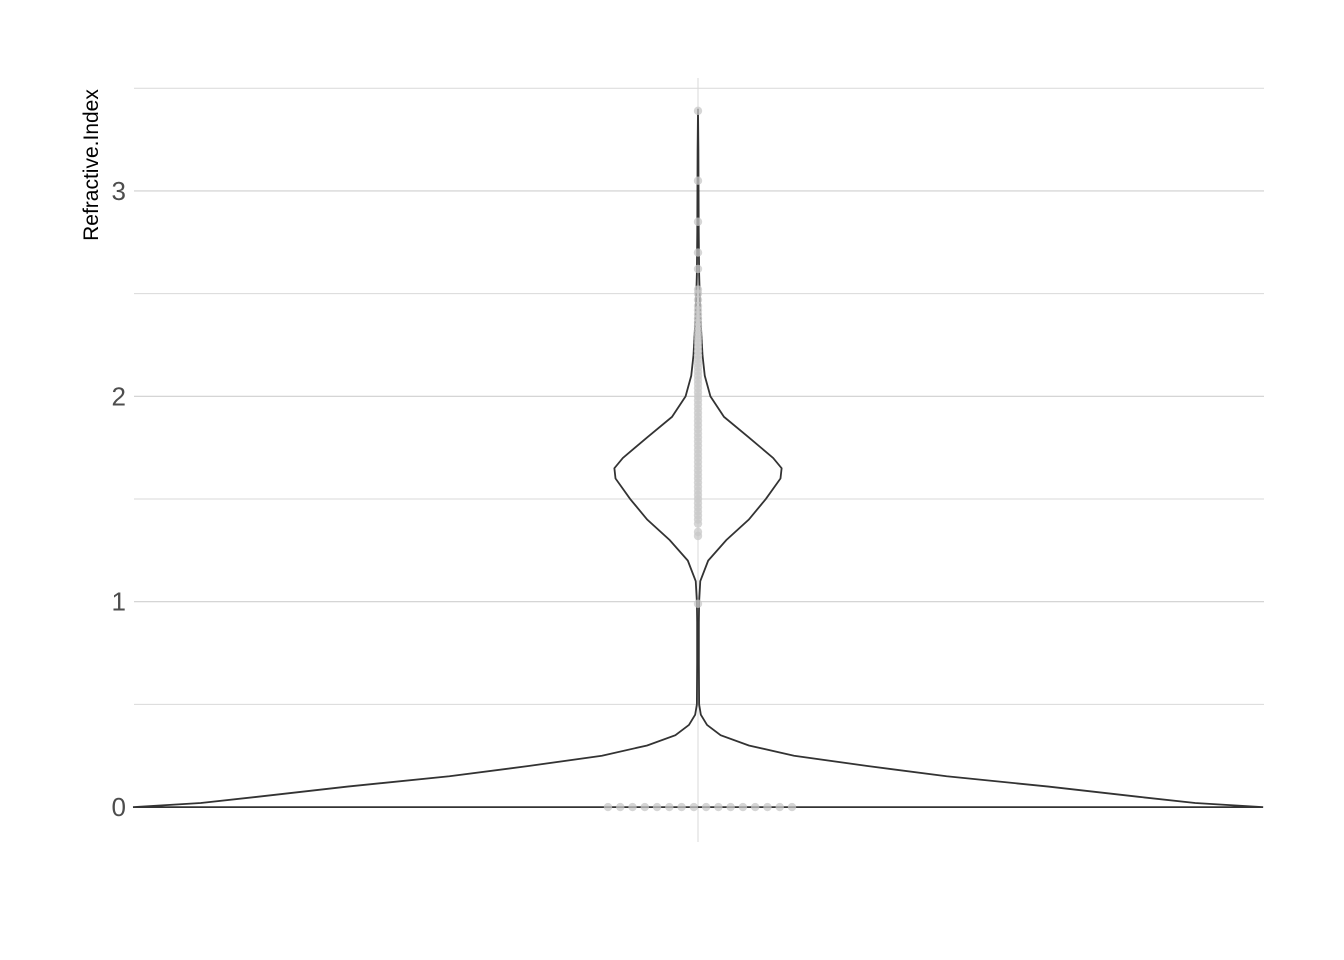 Image resolution: width=1344 pixels, height=960 pixels. What do you see at coordinates (119, 499) in the screenshot?
I see `y-axis-ticks: 0 1 2 3` at bounding box center [119, 499].